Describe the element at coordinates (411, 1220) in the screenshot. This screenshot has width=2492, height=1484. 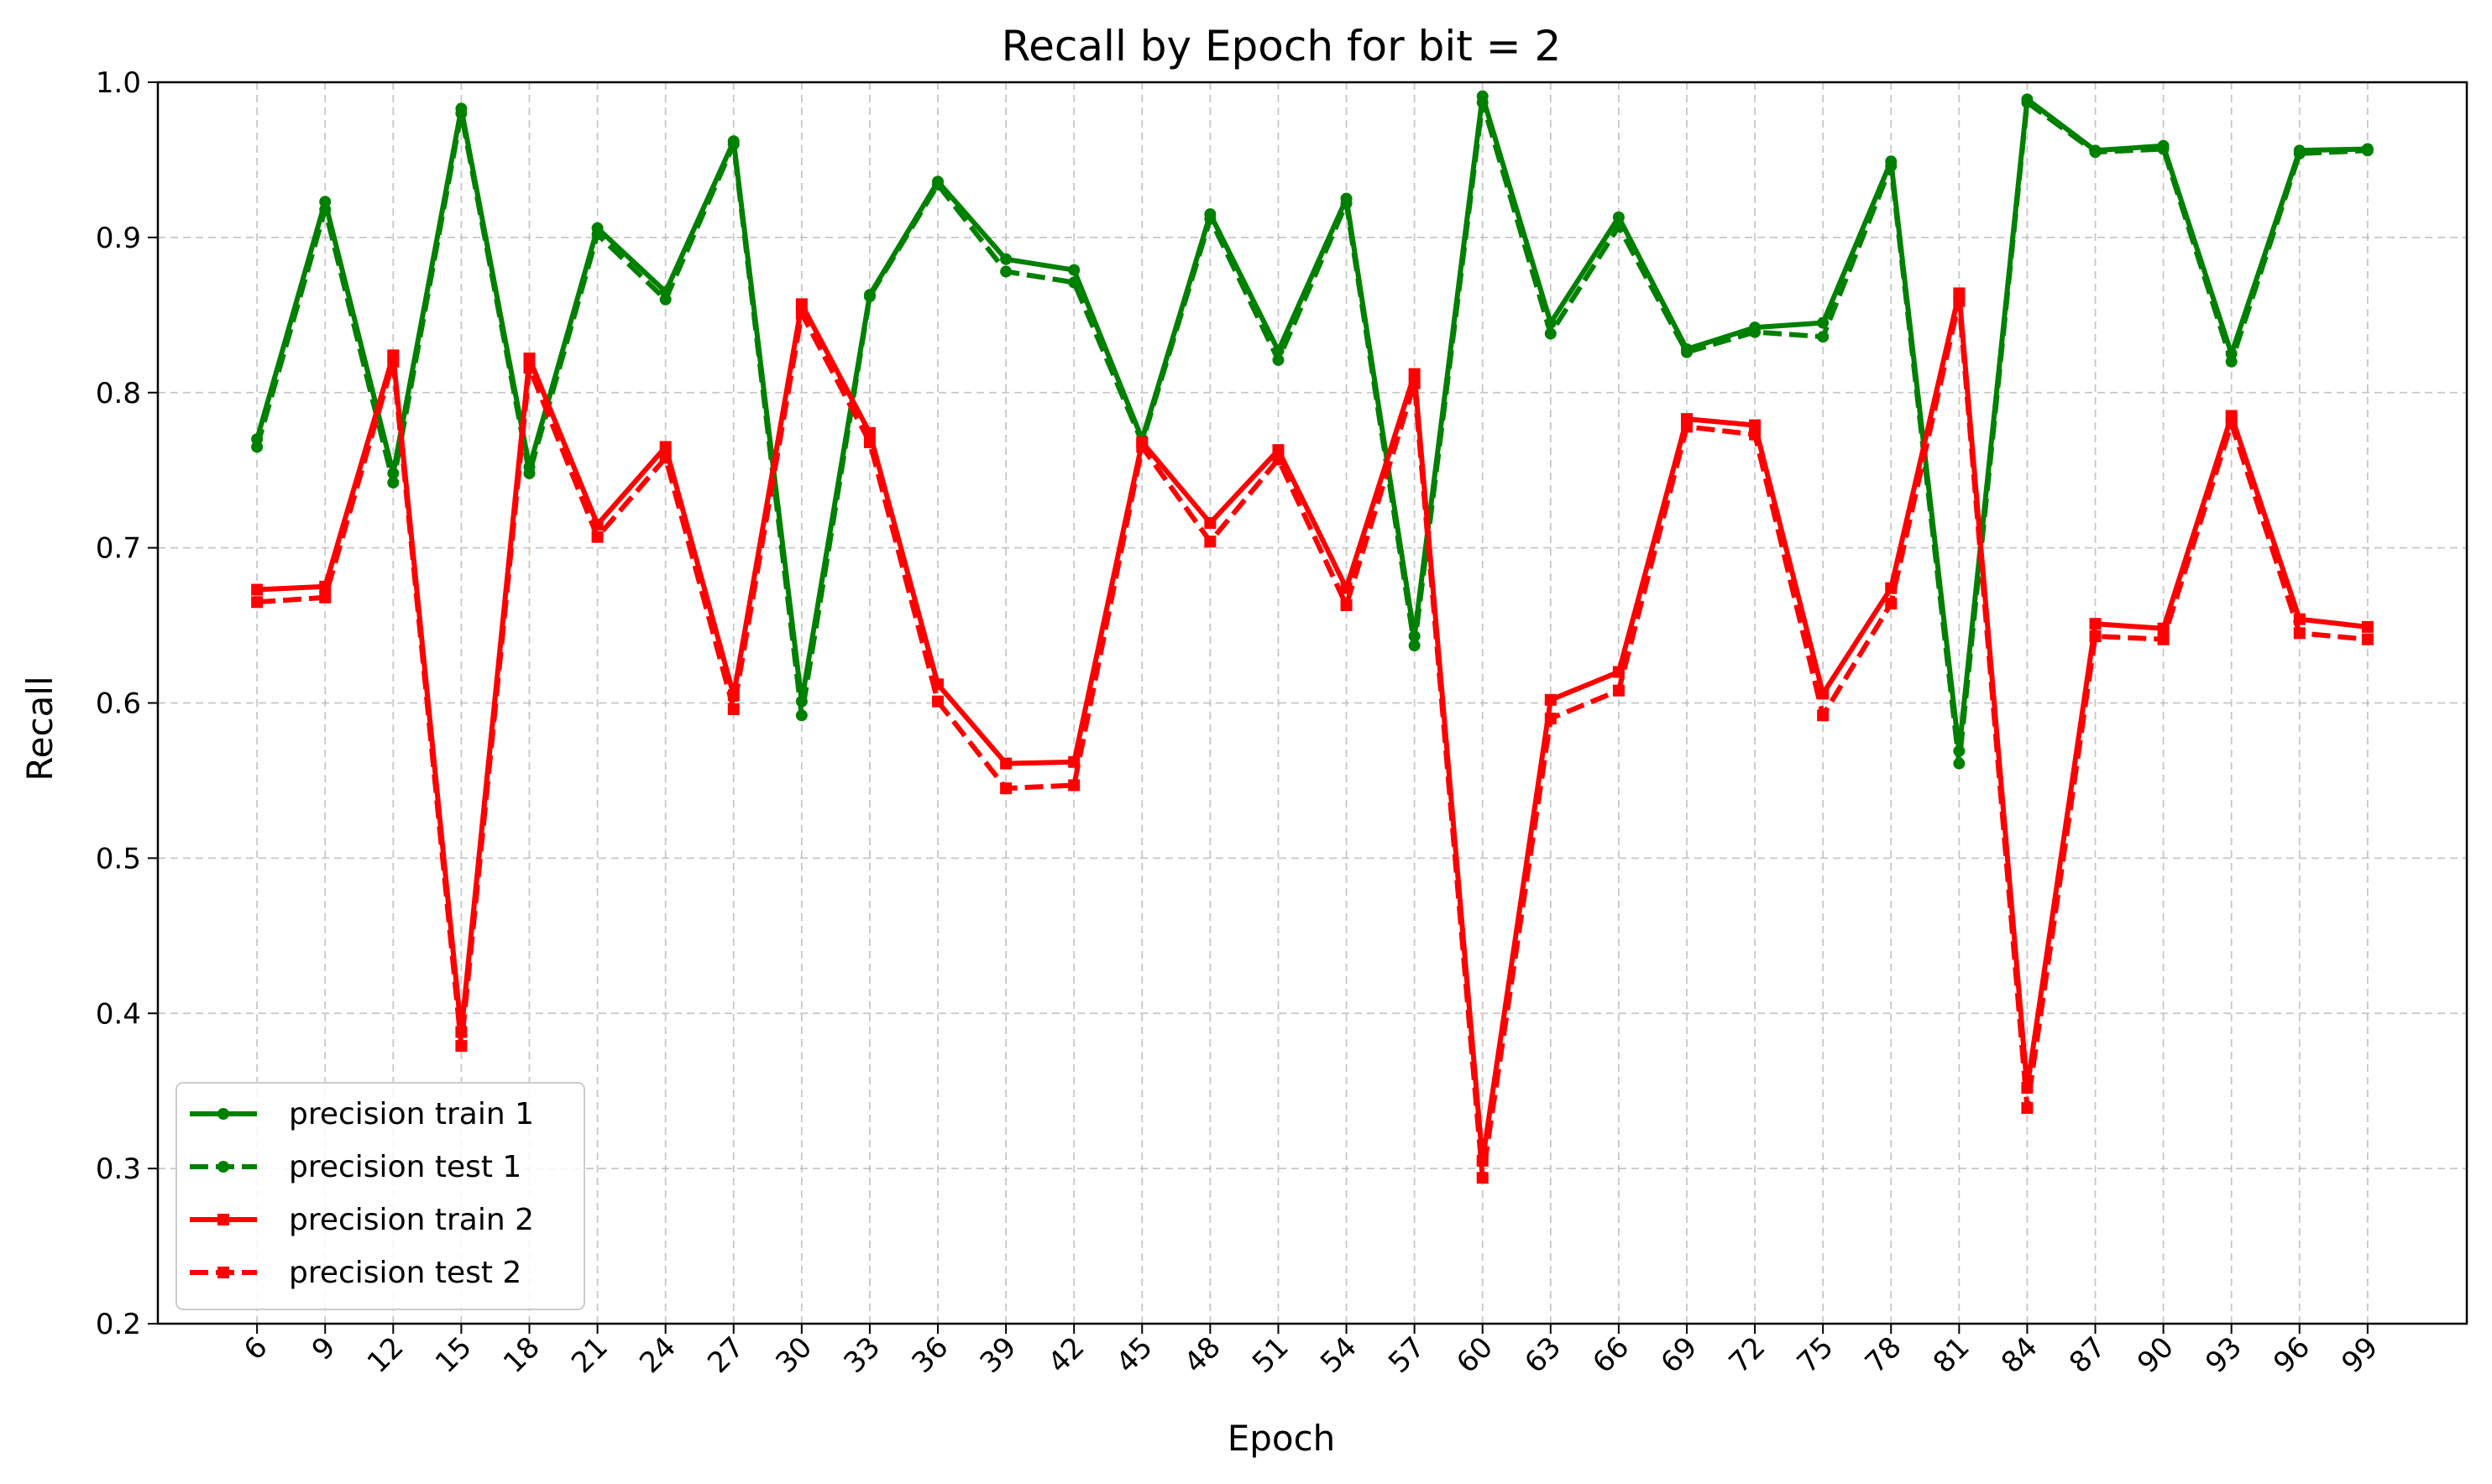
I see `legend-label: precision train 2` at that location.